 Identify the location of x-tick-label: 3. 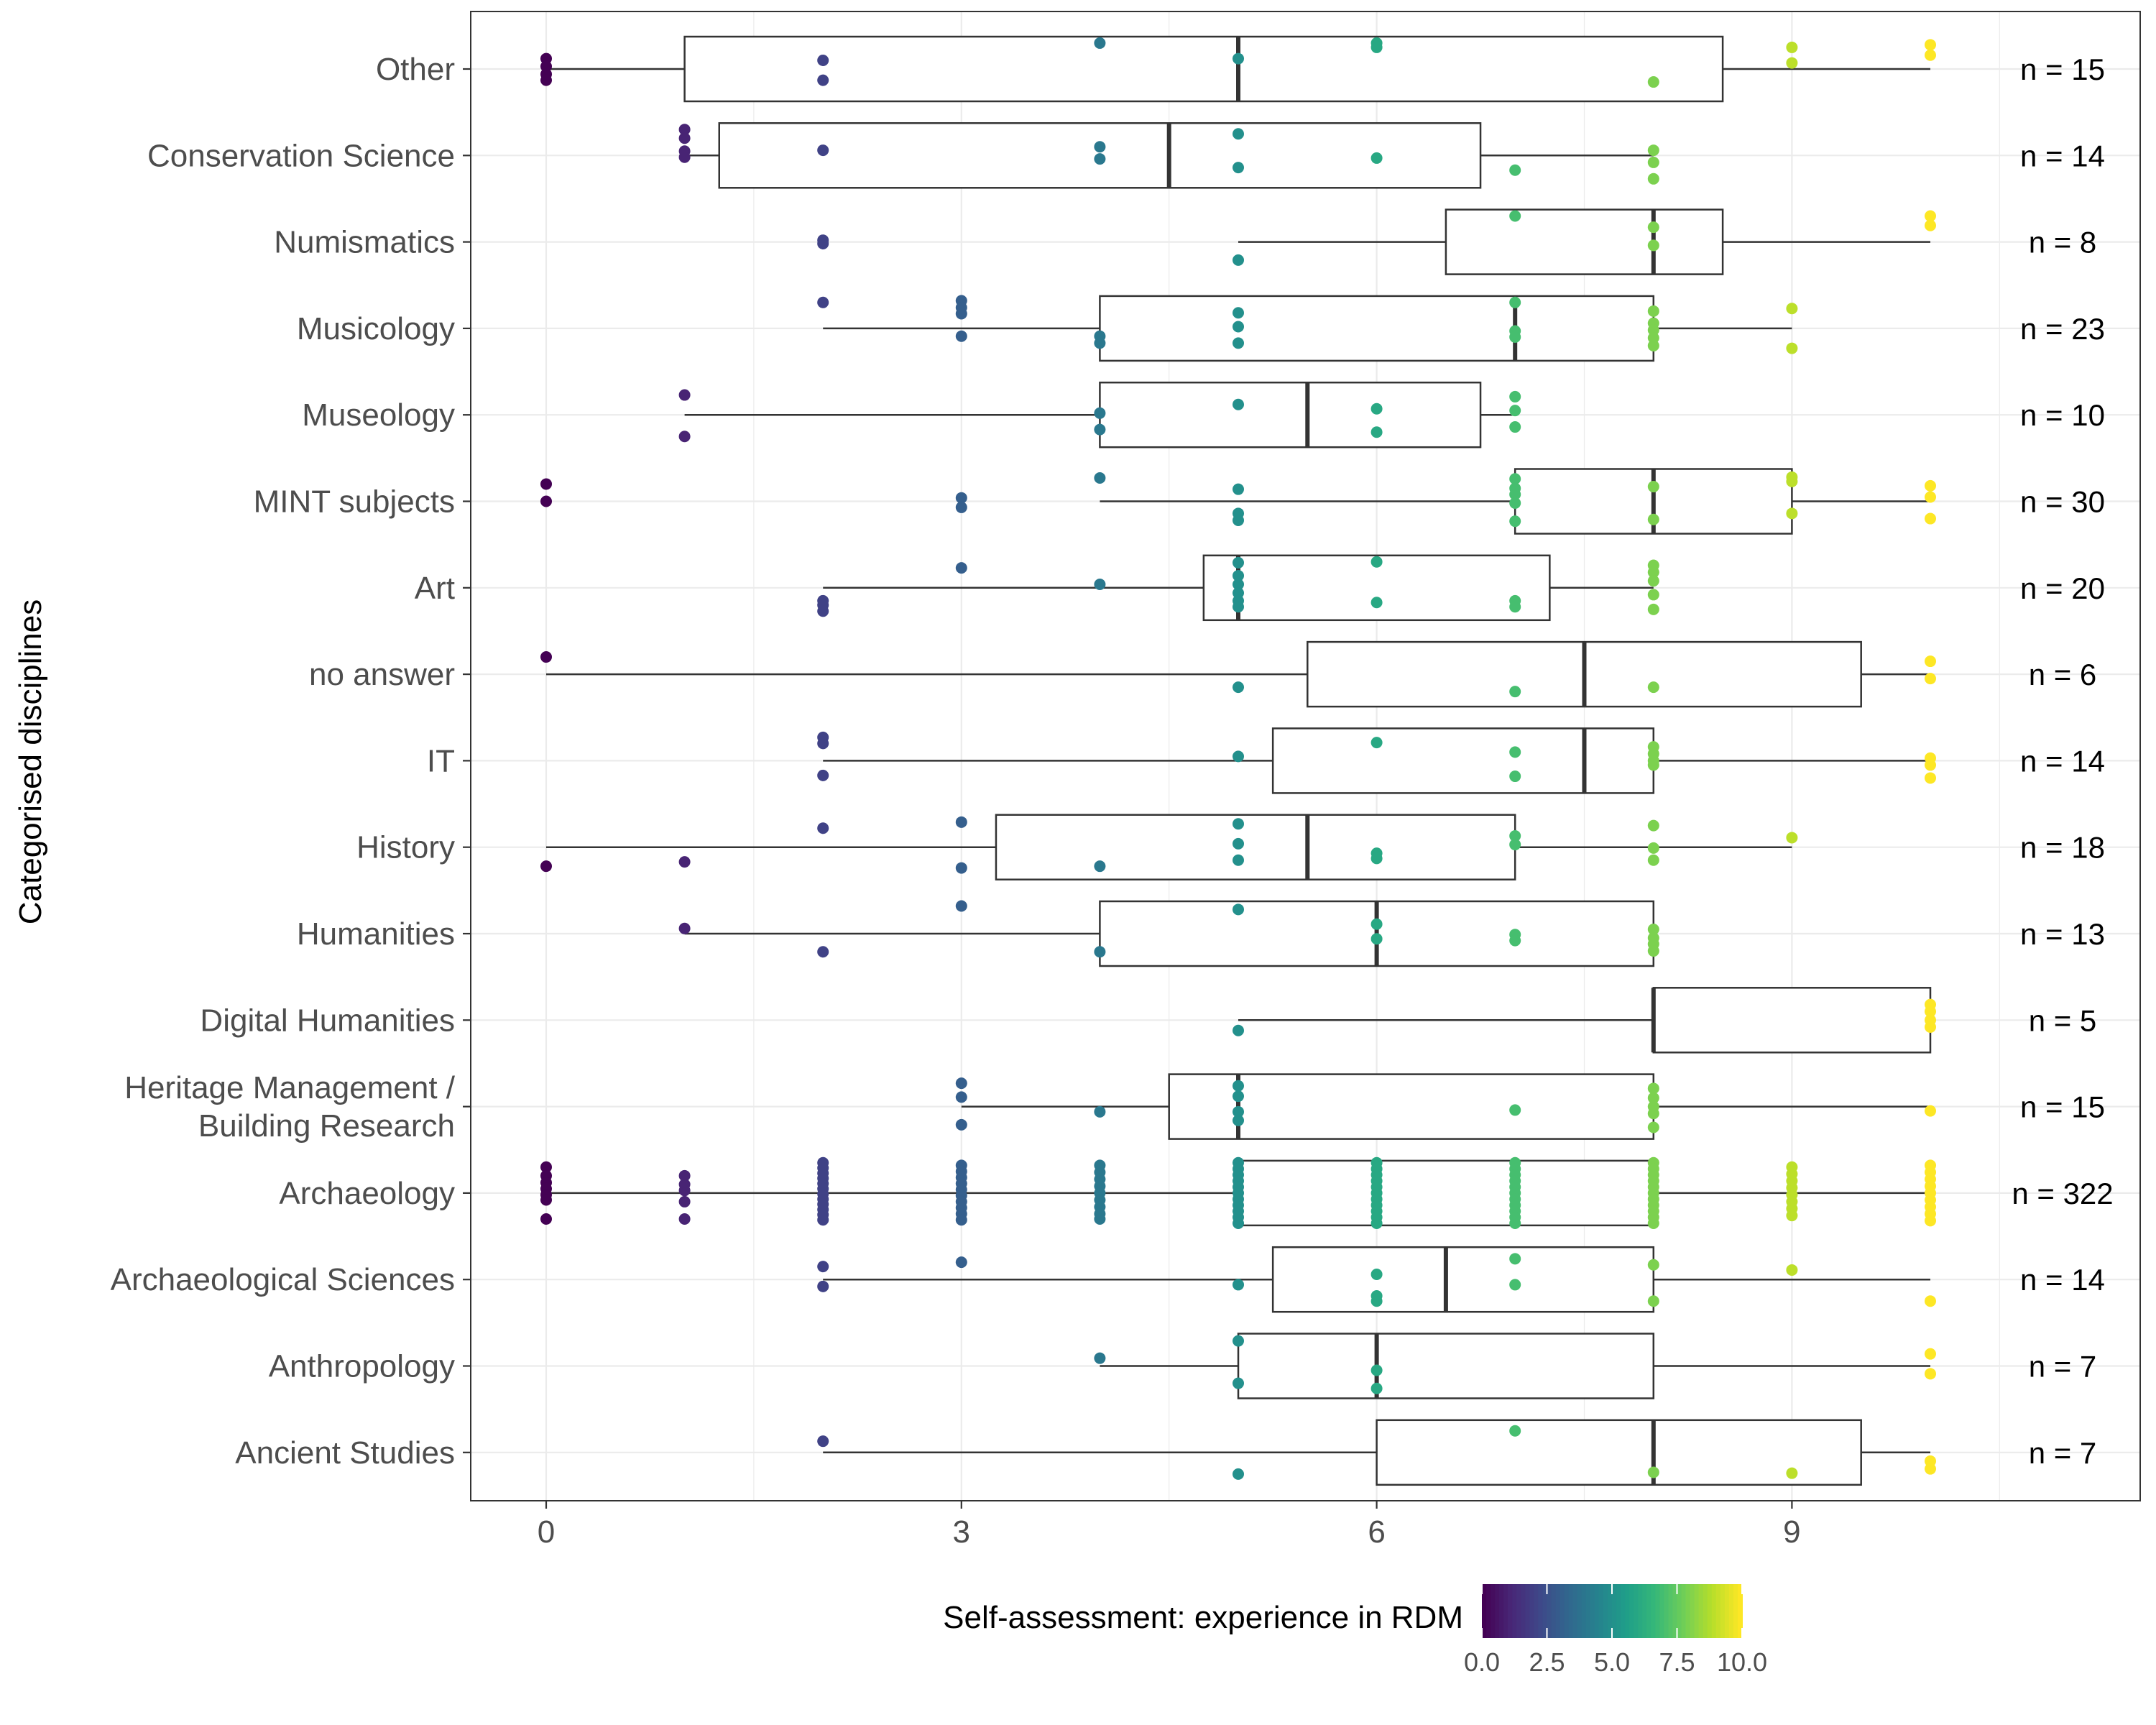
(961, 1532).